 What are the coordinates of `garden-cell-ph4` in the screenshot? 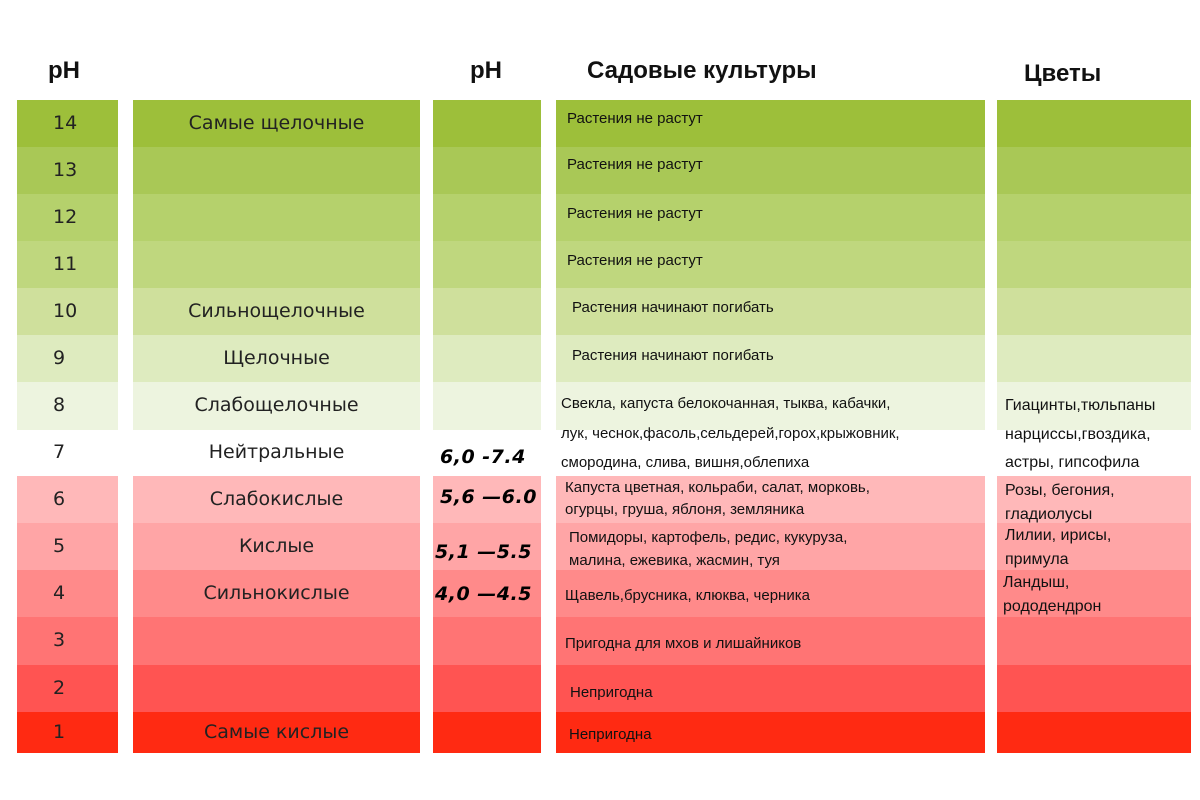 It's located at (770, 593).